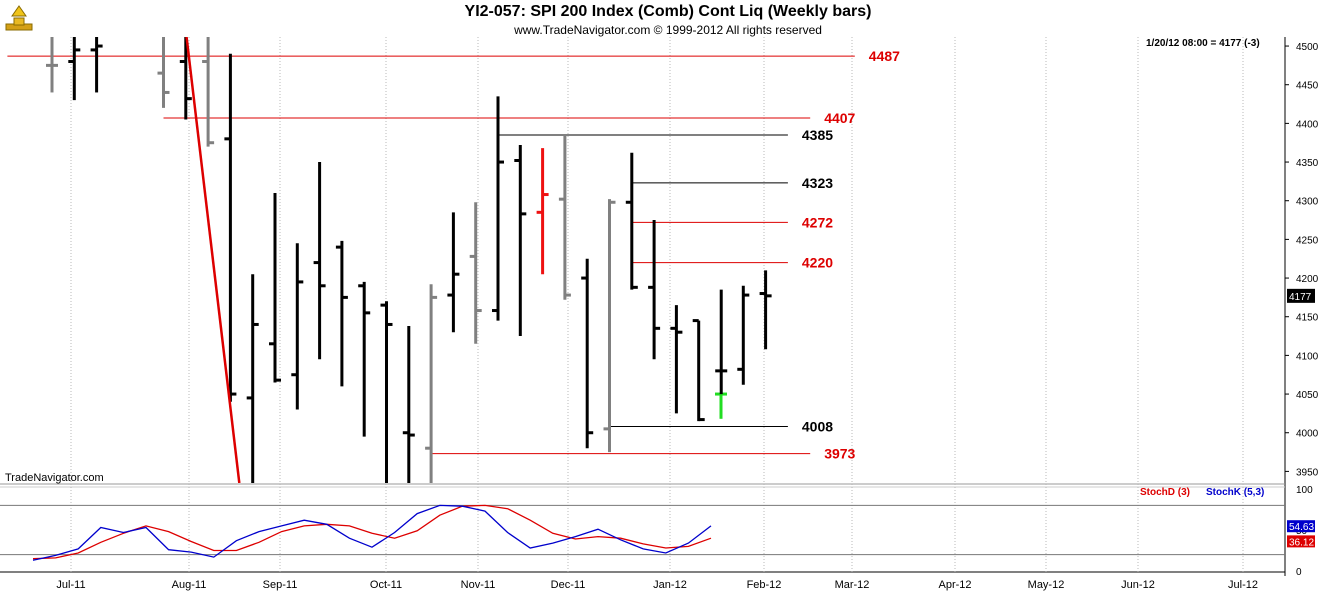 The width and height of the screenshot is (1336, 594). I want to click on trendline, so click(213, 257).